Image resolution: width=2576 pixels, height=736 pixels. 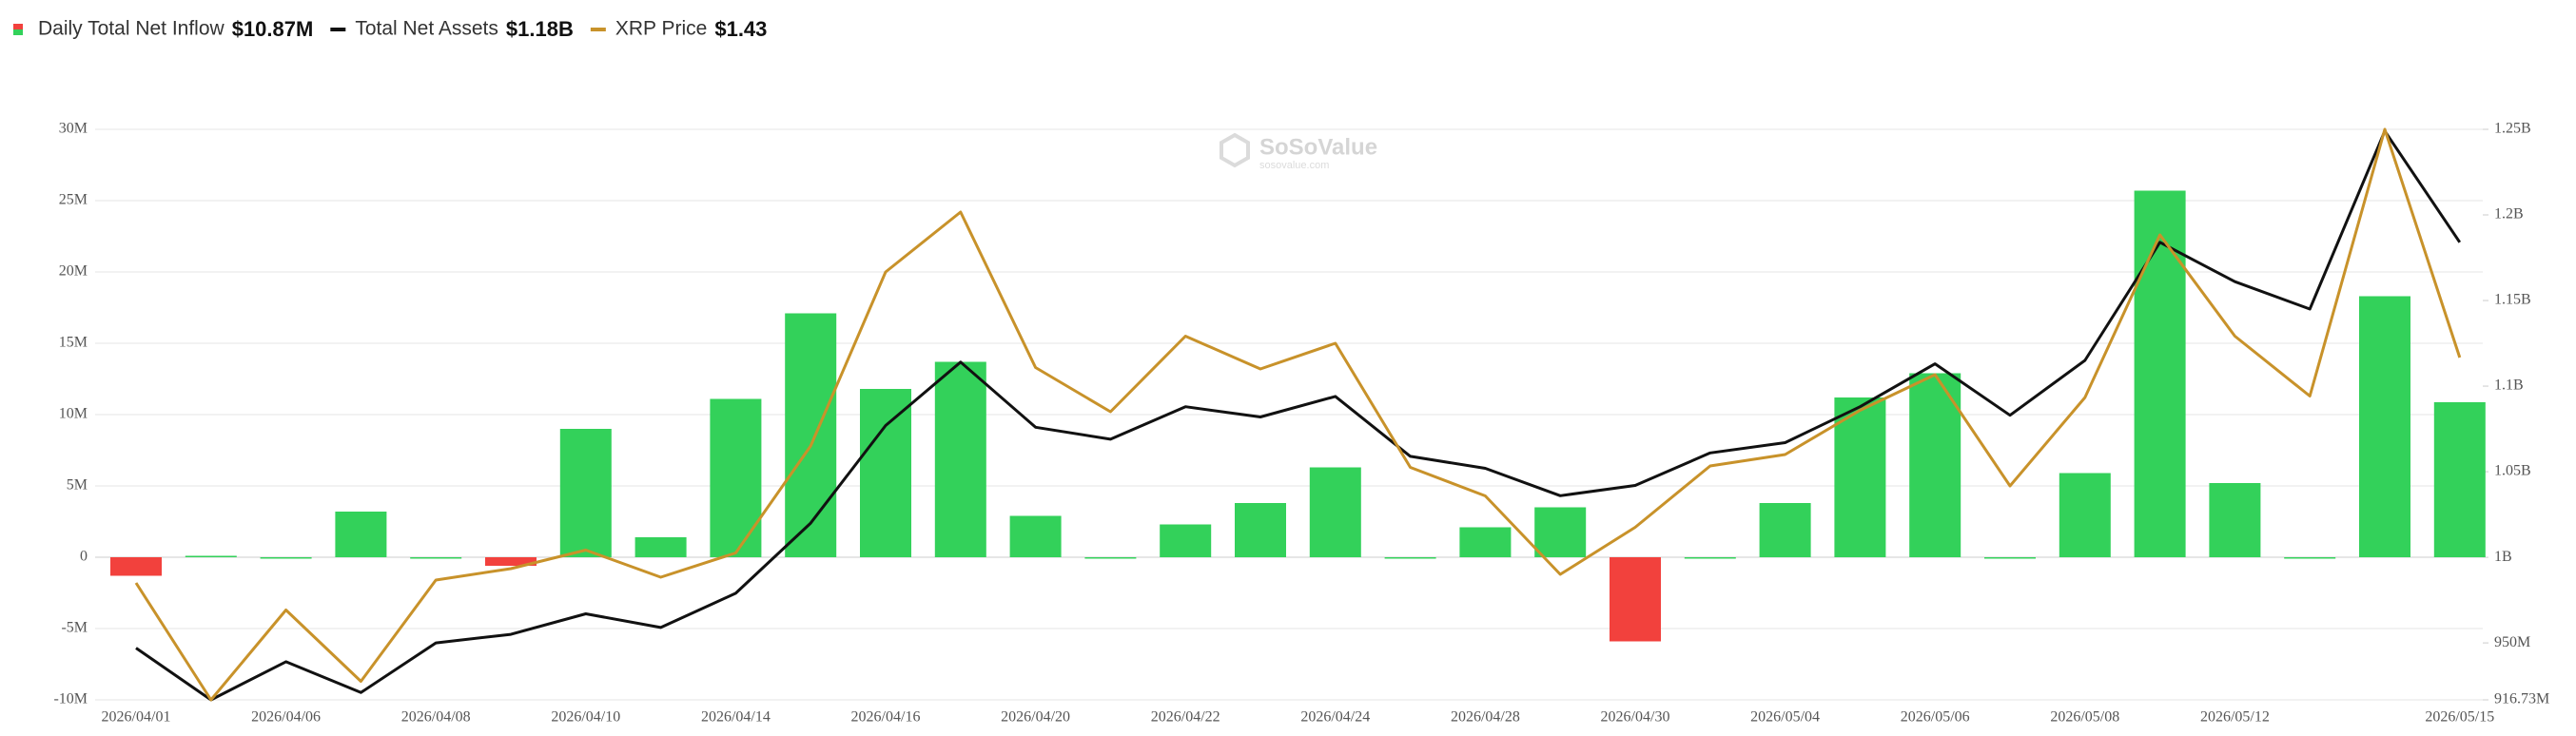 What do you see at coordinates (1185, 717) in the screenshot?
I see `x-tick-label: 2026/04/22` at bounding box center [1185, 717].